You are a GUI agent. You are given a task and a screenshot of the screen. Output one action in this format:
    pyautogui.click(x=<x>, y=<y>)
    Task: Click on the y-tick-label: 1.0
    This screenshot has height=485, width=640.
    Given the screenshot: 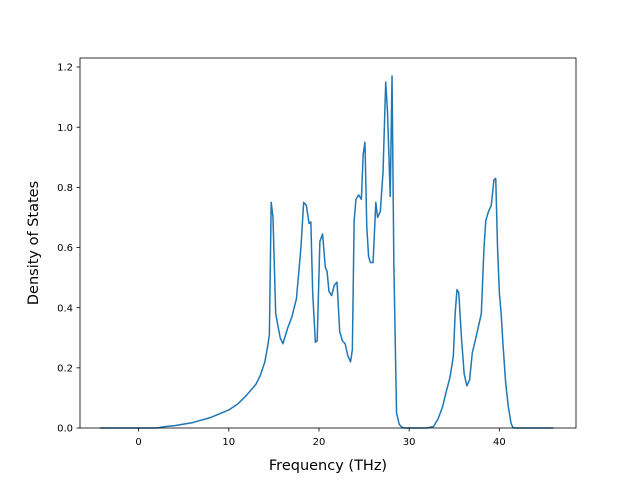 What is the action you would take?
    pyautogui.click(x=65, y=128)
    